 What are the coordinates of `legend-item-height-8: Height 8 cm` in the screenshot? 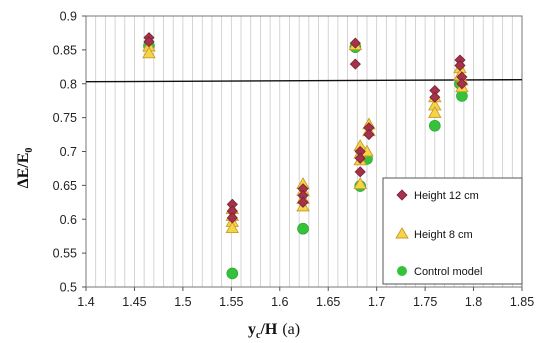 It's located at (434, 234).